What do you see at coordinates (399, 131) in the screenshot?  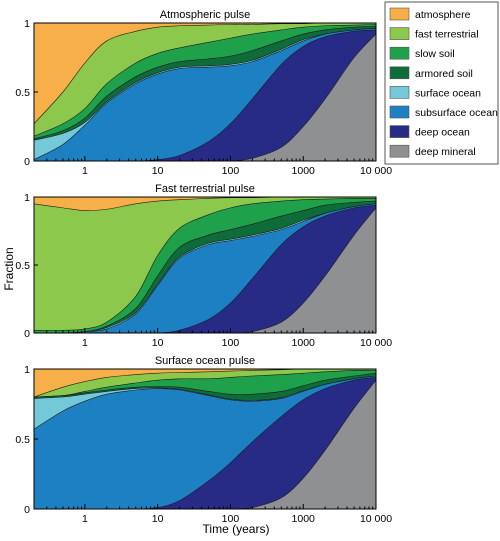 I see `legend-swatch-deep-ocean` at bounding box center [399, 131].